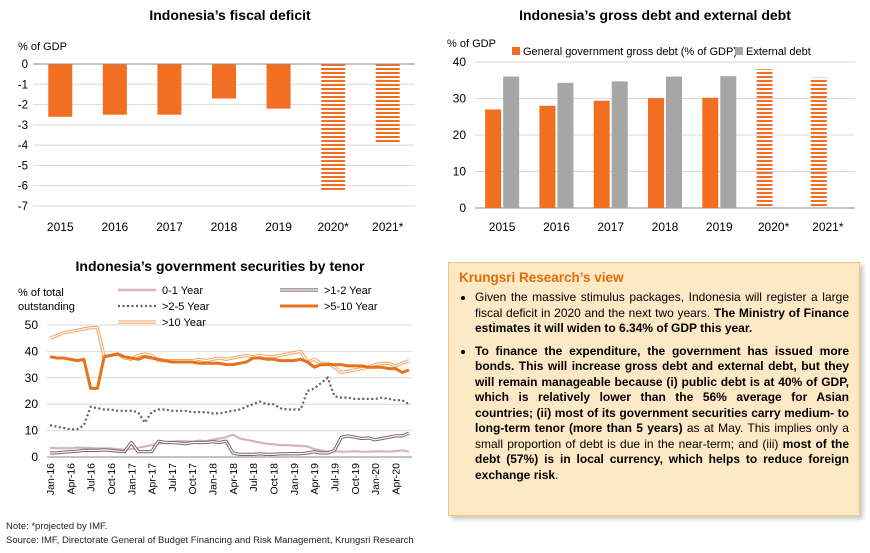  What do you see at coordinates (229, 403) in the screenshot?
I see `series-2-5-year-line` at bounding box center [229, 403].